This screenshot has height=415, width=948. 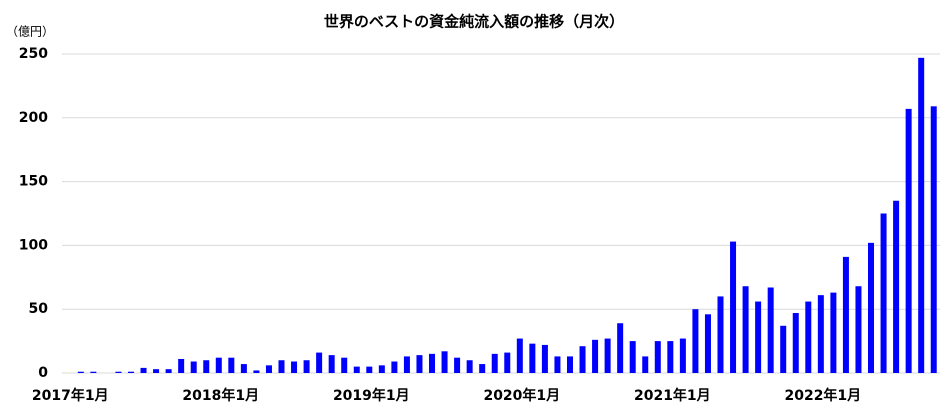 What do you see at coordinates (521, 395) in the screenshot?
I see `x-tick-label: 2020年1月` at bounding box center [521, 395].